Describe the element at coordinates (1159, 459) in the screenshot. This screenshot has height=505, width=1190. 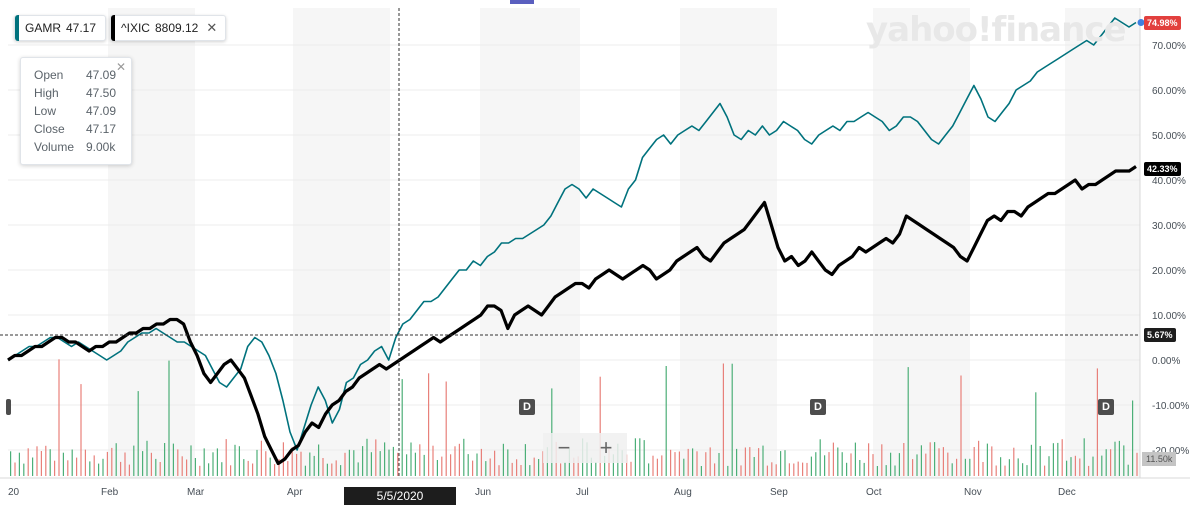
I see `volume-last-value-tag: 11.50k` at that location.